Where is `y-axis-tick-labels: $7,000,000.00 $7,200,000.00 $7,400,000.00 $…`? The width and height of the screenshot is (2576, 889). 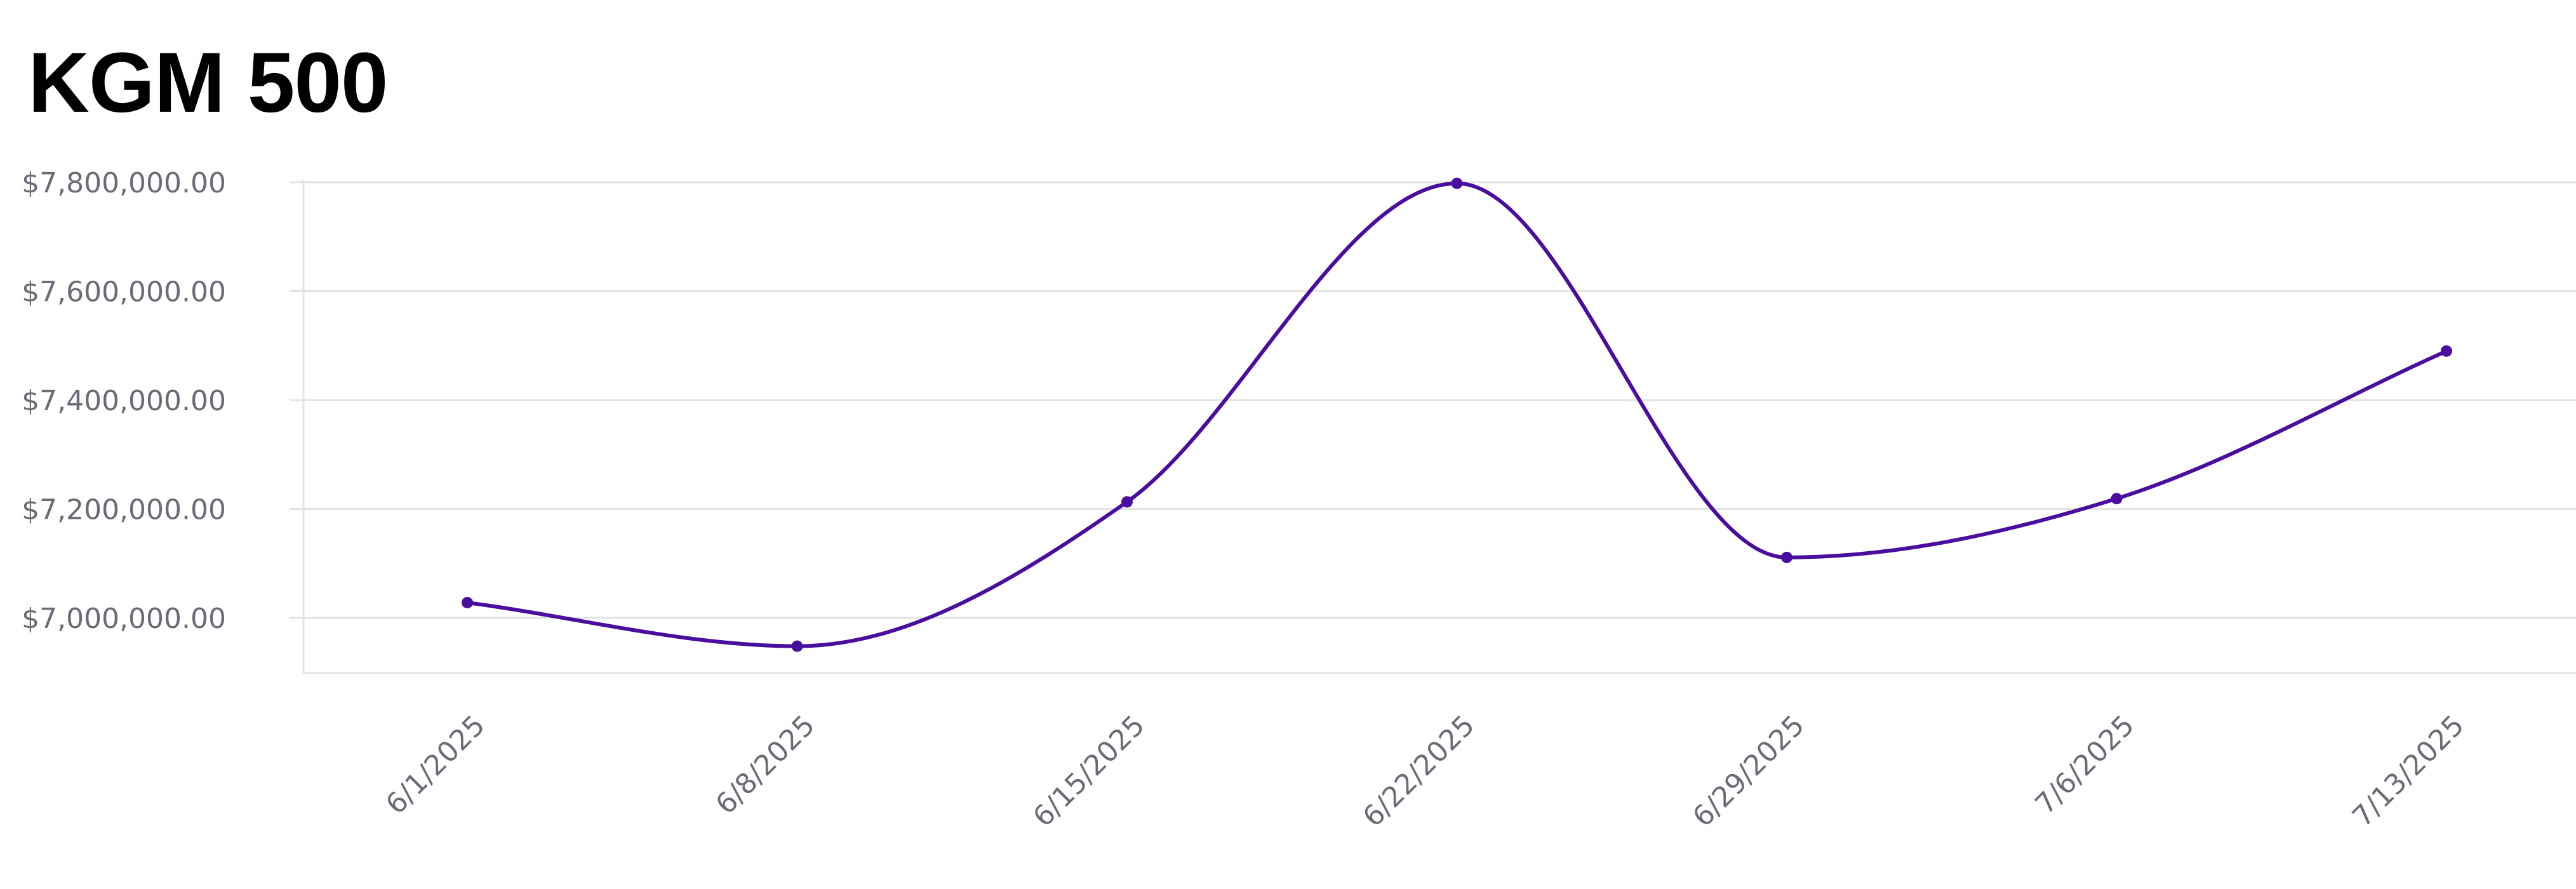 y-axis-tick-labels: $7,000,000.00 $7,200,000.00 $7,400,000.00 $… is located at coordinates (124, 401).